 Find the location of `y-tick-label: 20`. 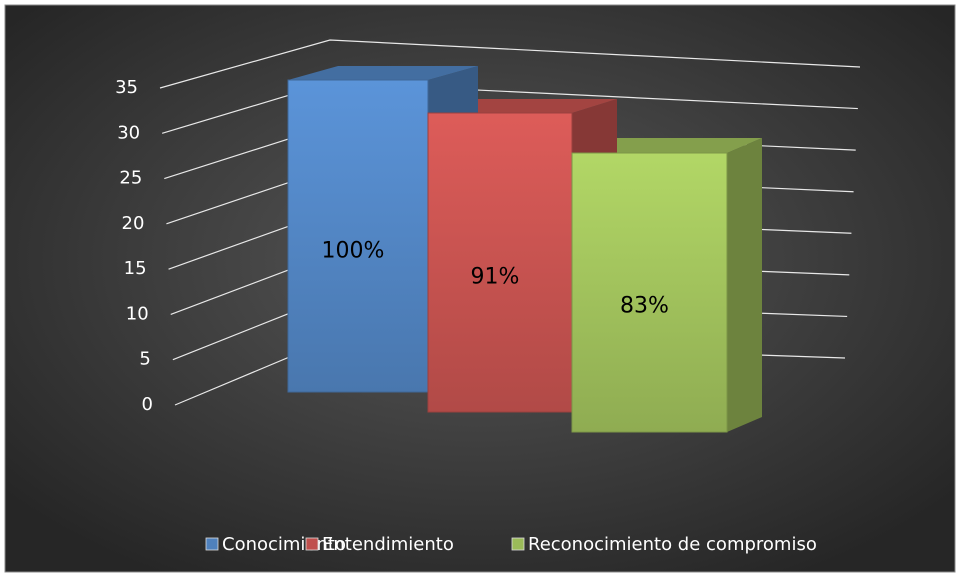

y-tick-label: 20 is located at coordinates (133, 223).